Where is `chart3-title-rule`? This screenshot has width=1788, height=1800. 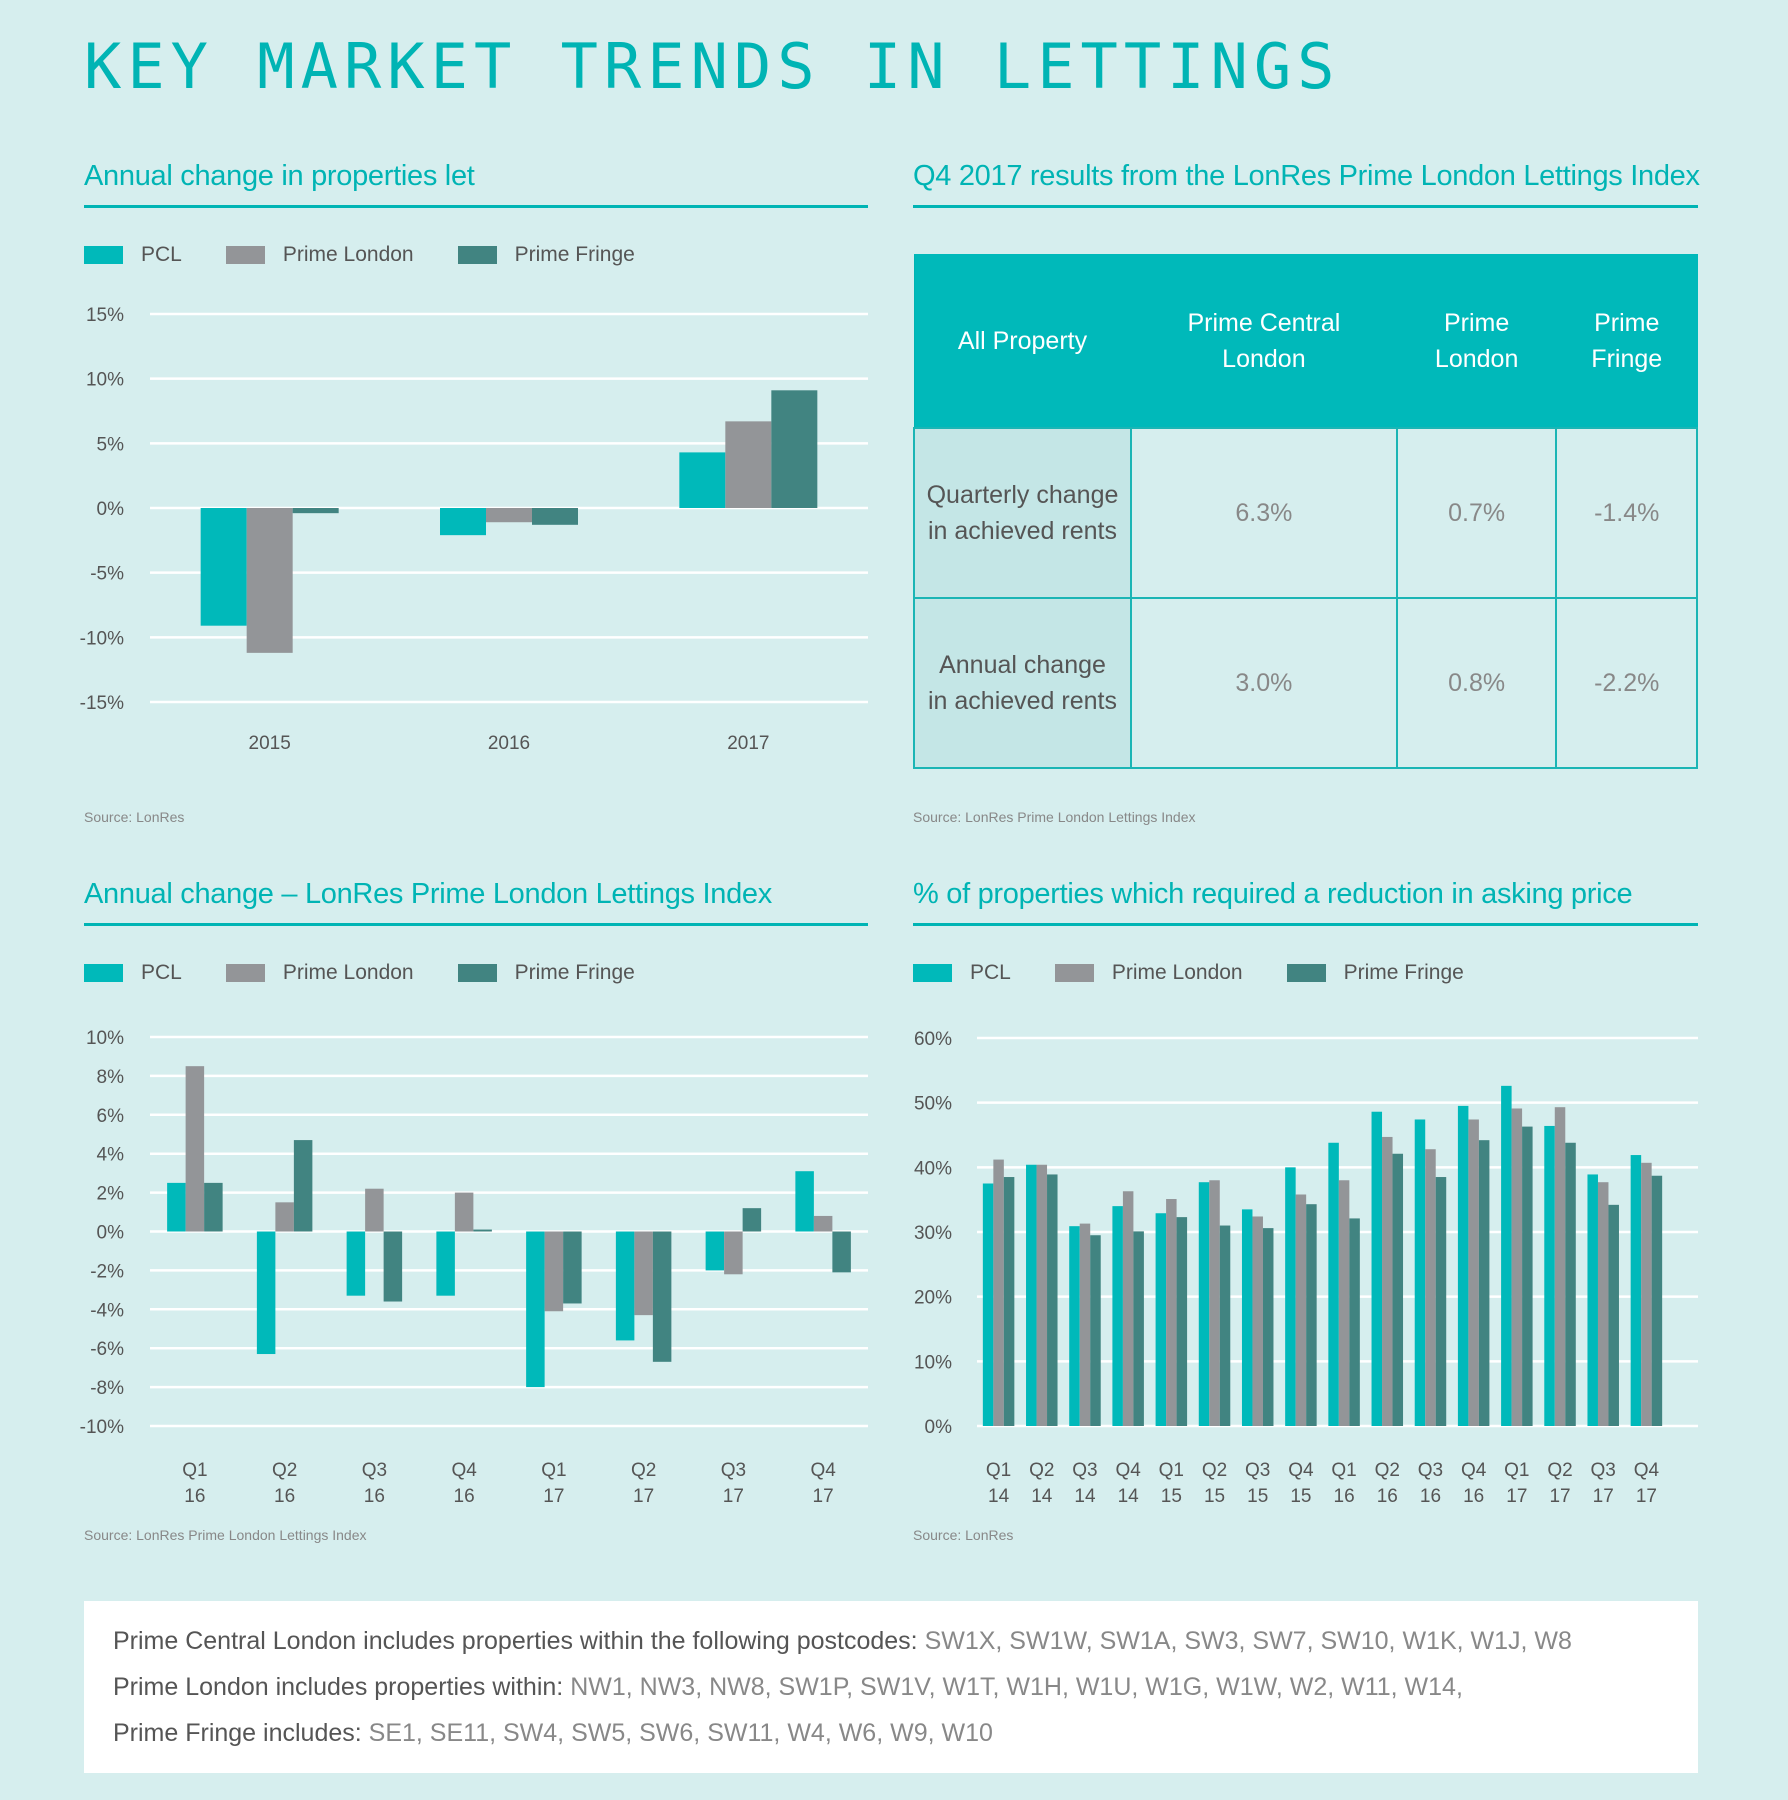 chart3-title-rule is located at coordinates (476, 924).